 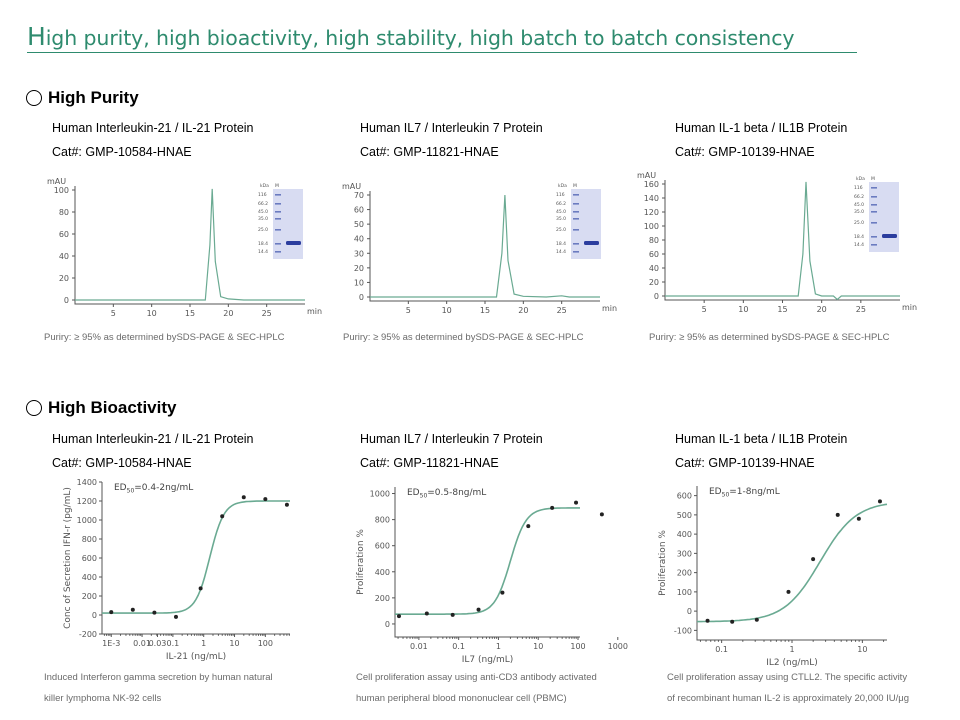 What do you see at coordinates (859, 197) in the screenshot?
I see `gel-marker-label: 66.2` at bounding box center [859, 197].